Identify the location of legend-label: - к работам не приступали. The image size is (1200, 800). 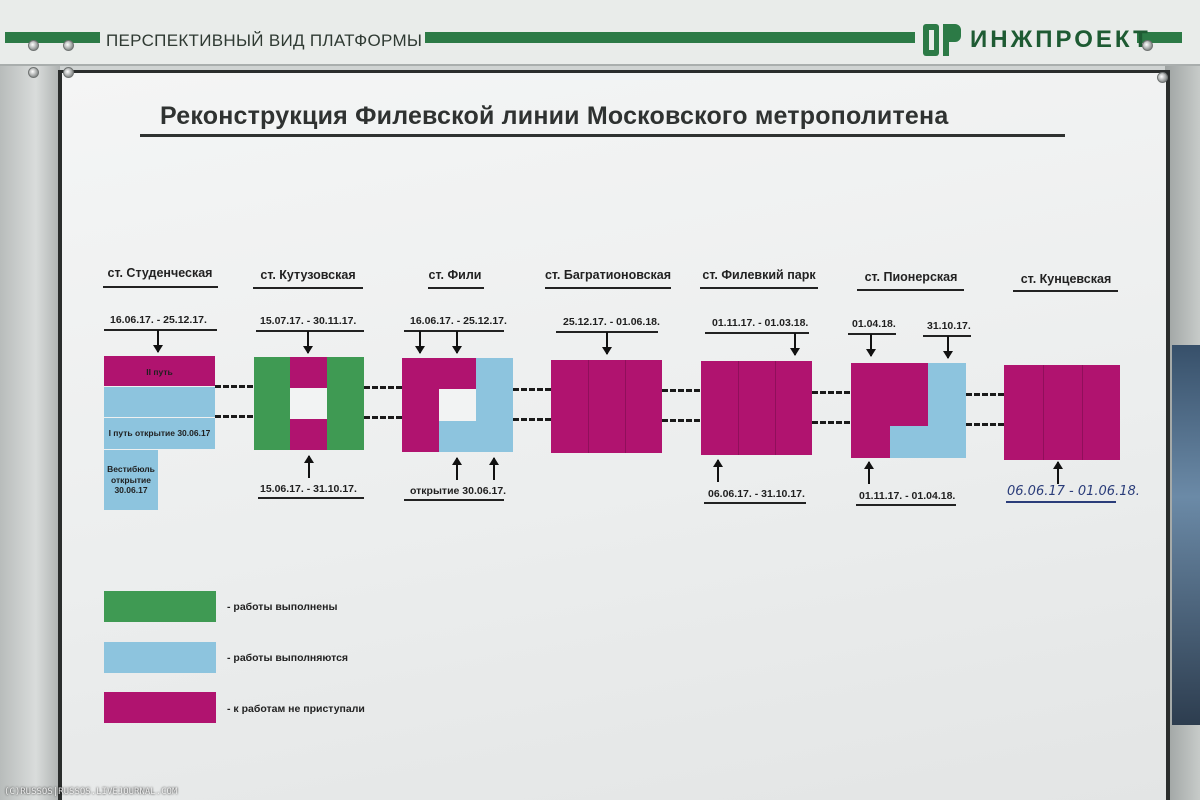
(296, 709).